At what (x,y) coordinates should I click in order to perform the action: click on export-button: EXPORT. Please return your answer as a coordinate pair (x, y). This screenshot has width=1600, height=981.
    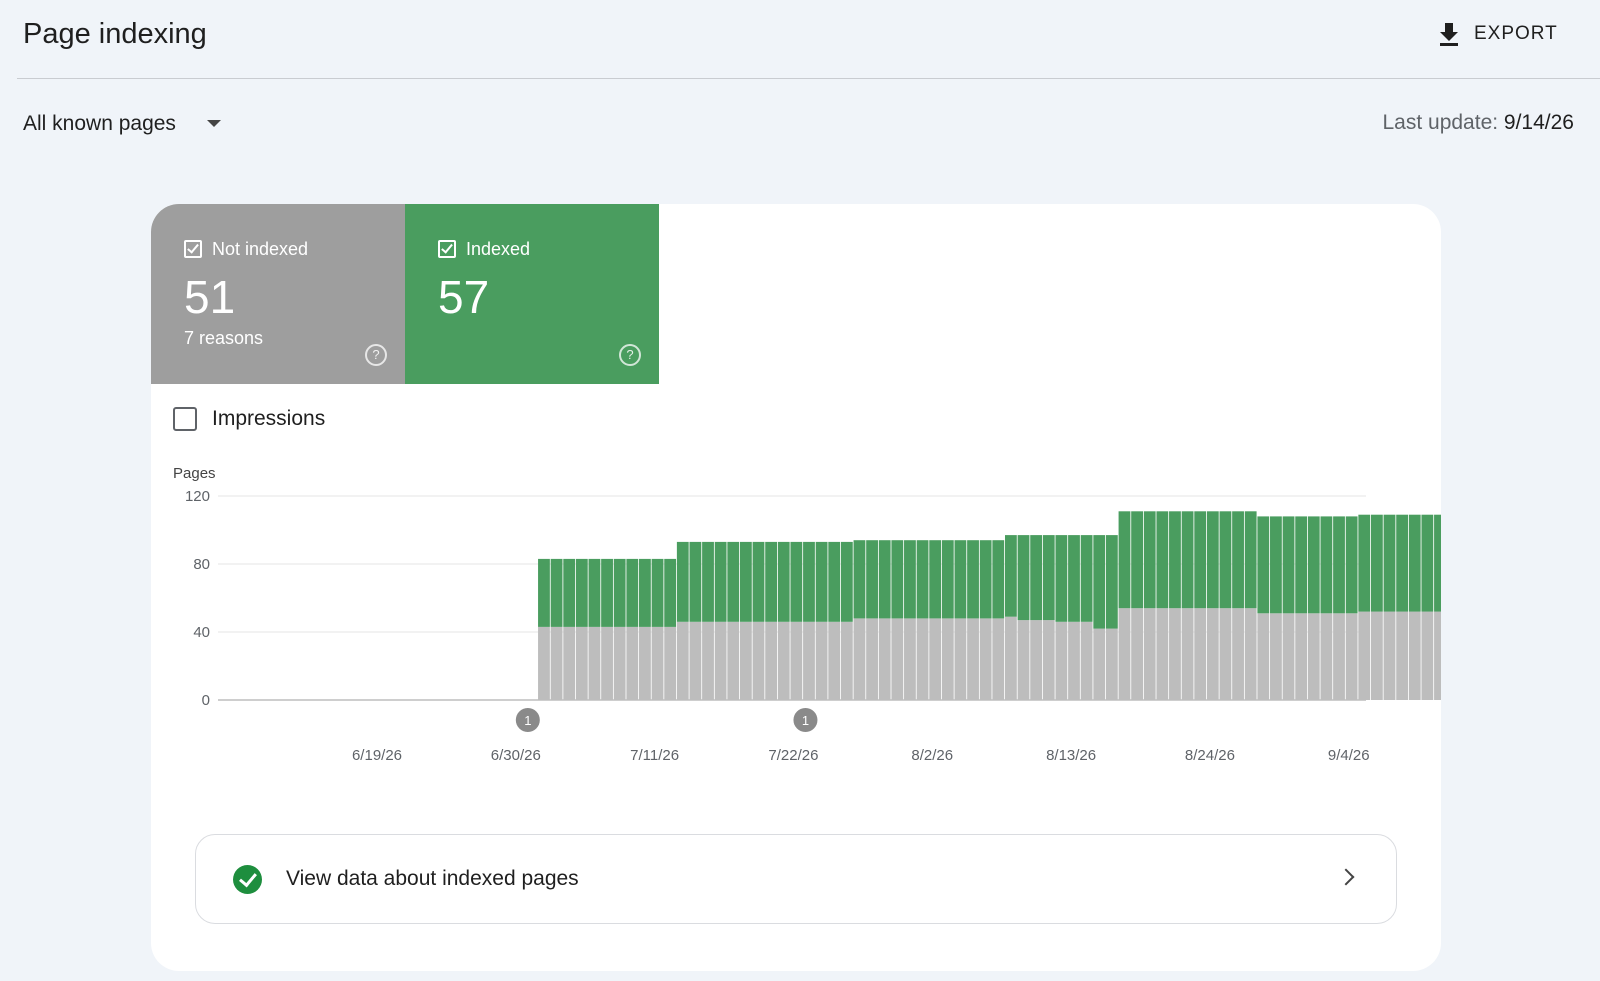
    Looking at the image, I should click on (1498, 34).